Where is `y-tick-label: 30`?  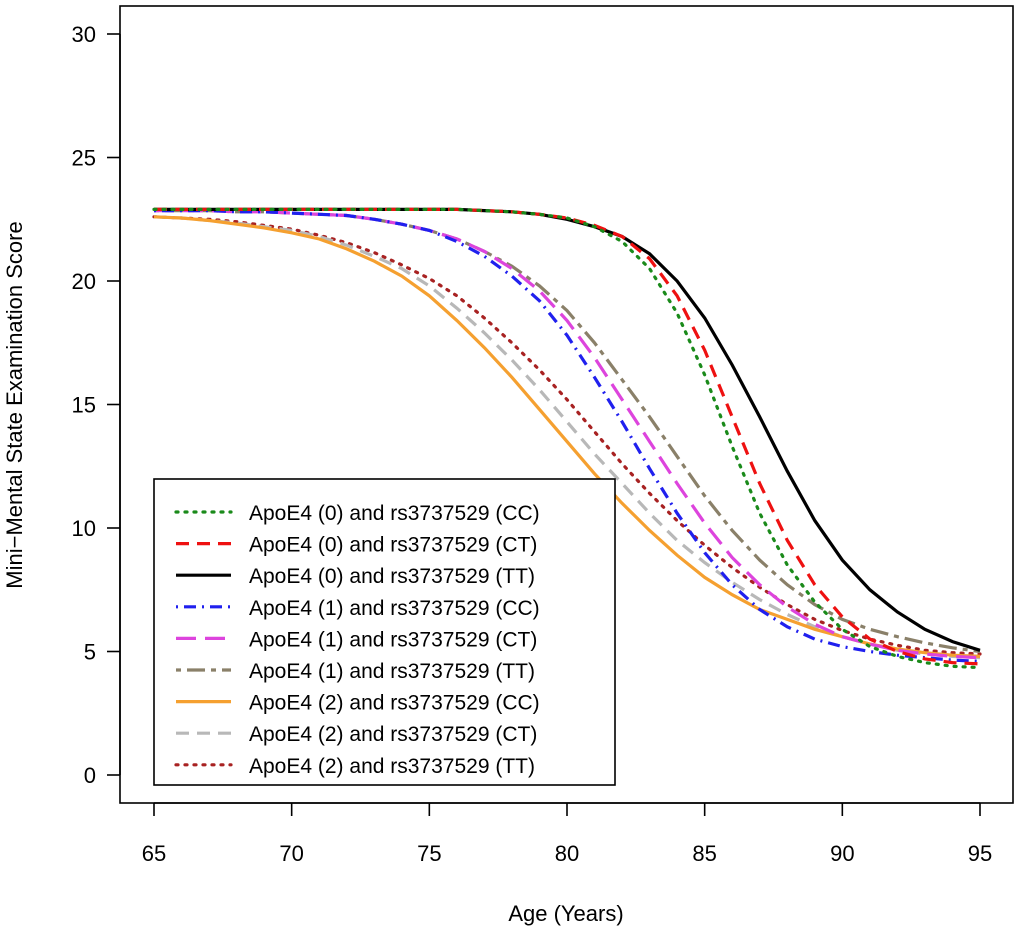 y-tick-label: 30 is located at coordinates (84, 34).